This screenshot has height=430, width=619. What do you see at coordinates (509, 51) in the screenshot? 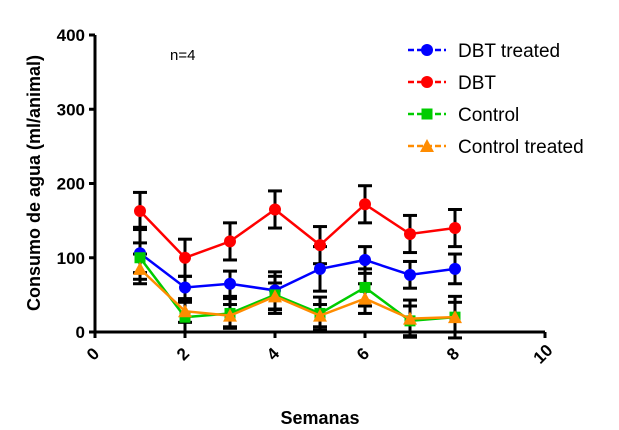
I see `legend-label: DBT treated` at bounding box center [509, 51].